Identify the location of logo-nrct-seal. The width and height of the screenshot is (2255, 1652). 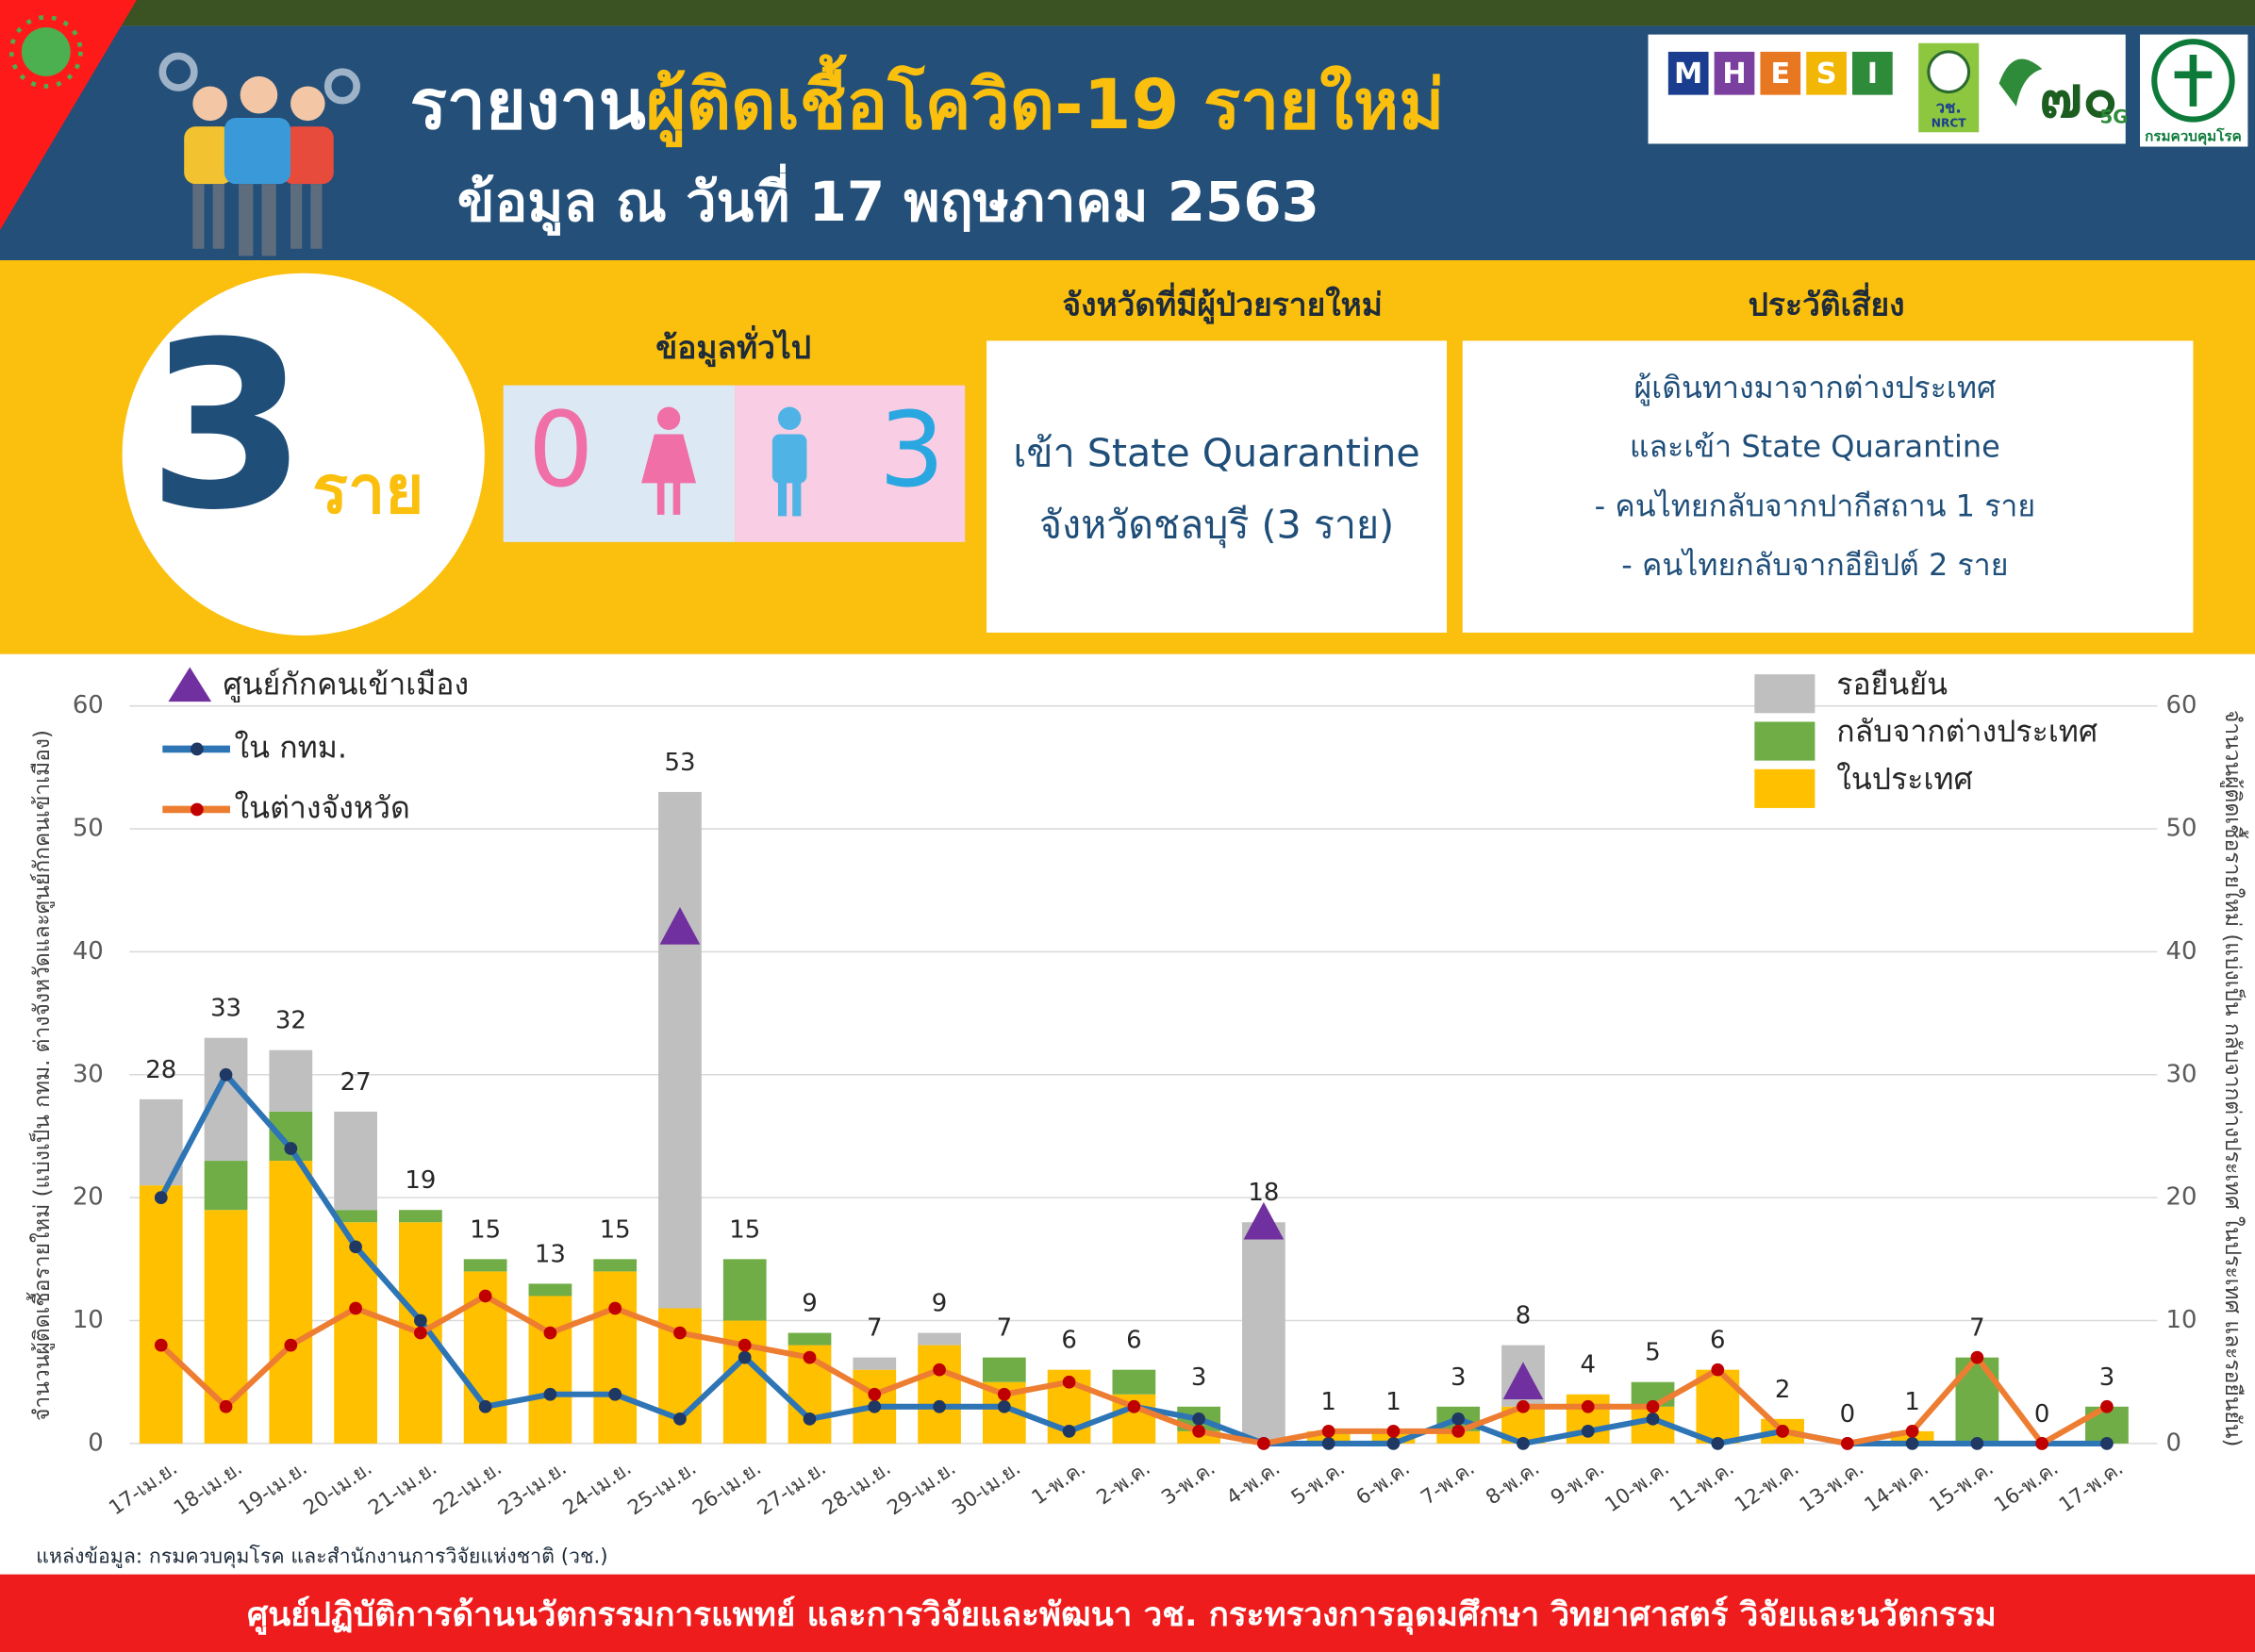
(1949, 72).